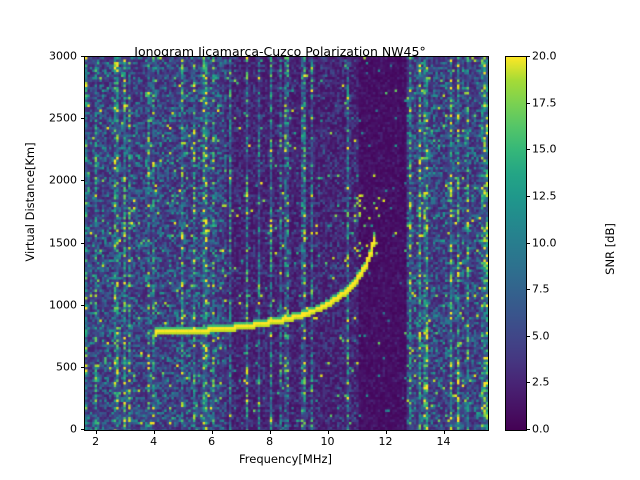 Image resolution: width=640 pixels, height=480 pixels. Describe the element at coordinates (154, 441) in the screenshot. I see `x-tick-label: 4` at that location.